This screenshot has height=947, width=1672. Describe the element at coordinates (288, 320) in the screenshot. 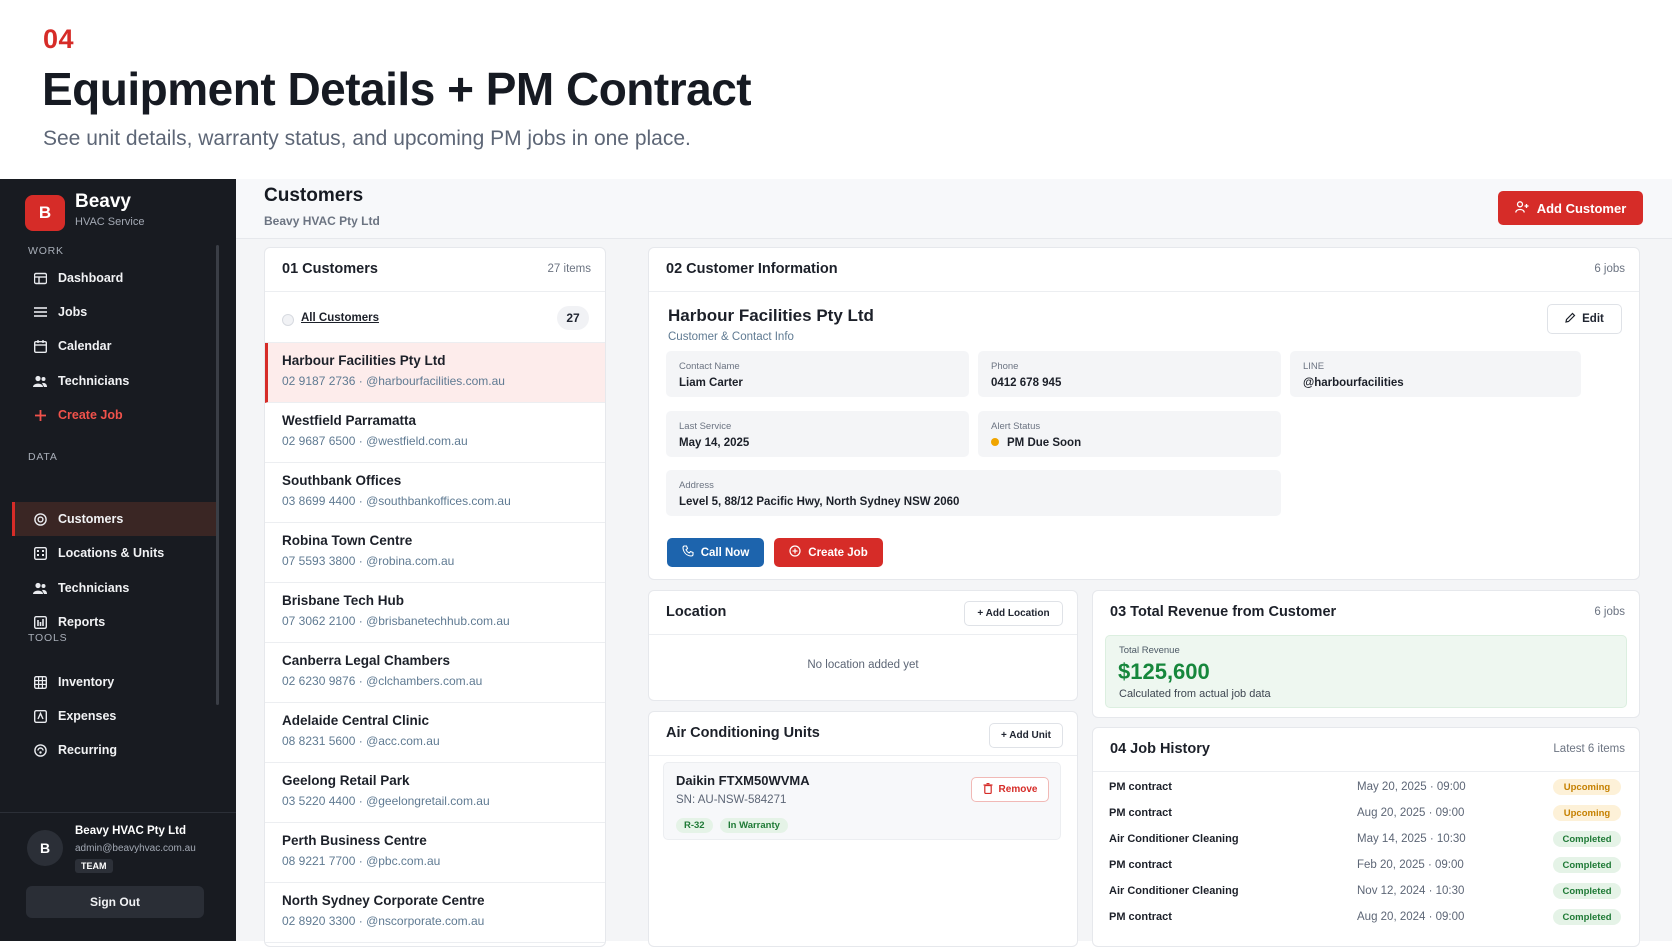

I see `radio-icon` at that location.